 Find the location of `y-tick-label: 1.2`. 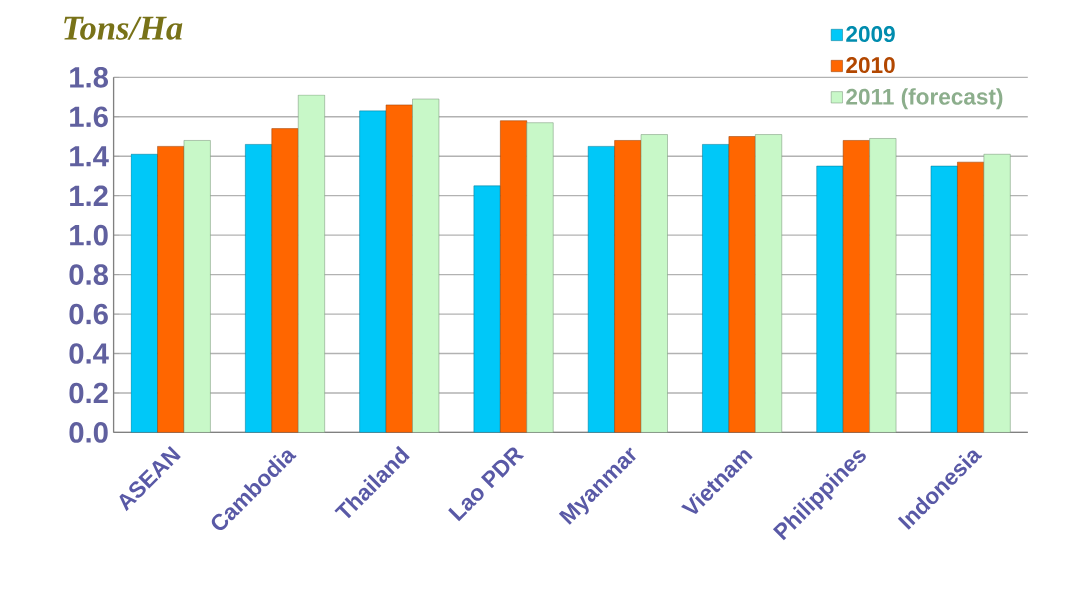

y-tick-label: 1.2 is located at coordinates (89, 195).